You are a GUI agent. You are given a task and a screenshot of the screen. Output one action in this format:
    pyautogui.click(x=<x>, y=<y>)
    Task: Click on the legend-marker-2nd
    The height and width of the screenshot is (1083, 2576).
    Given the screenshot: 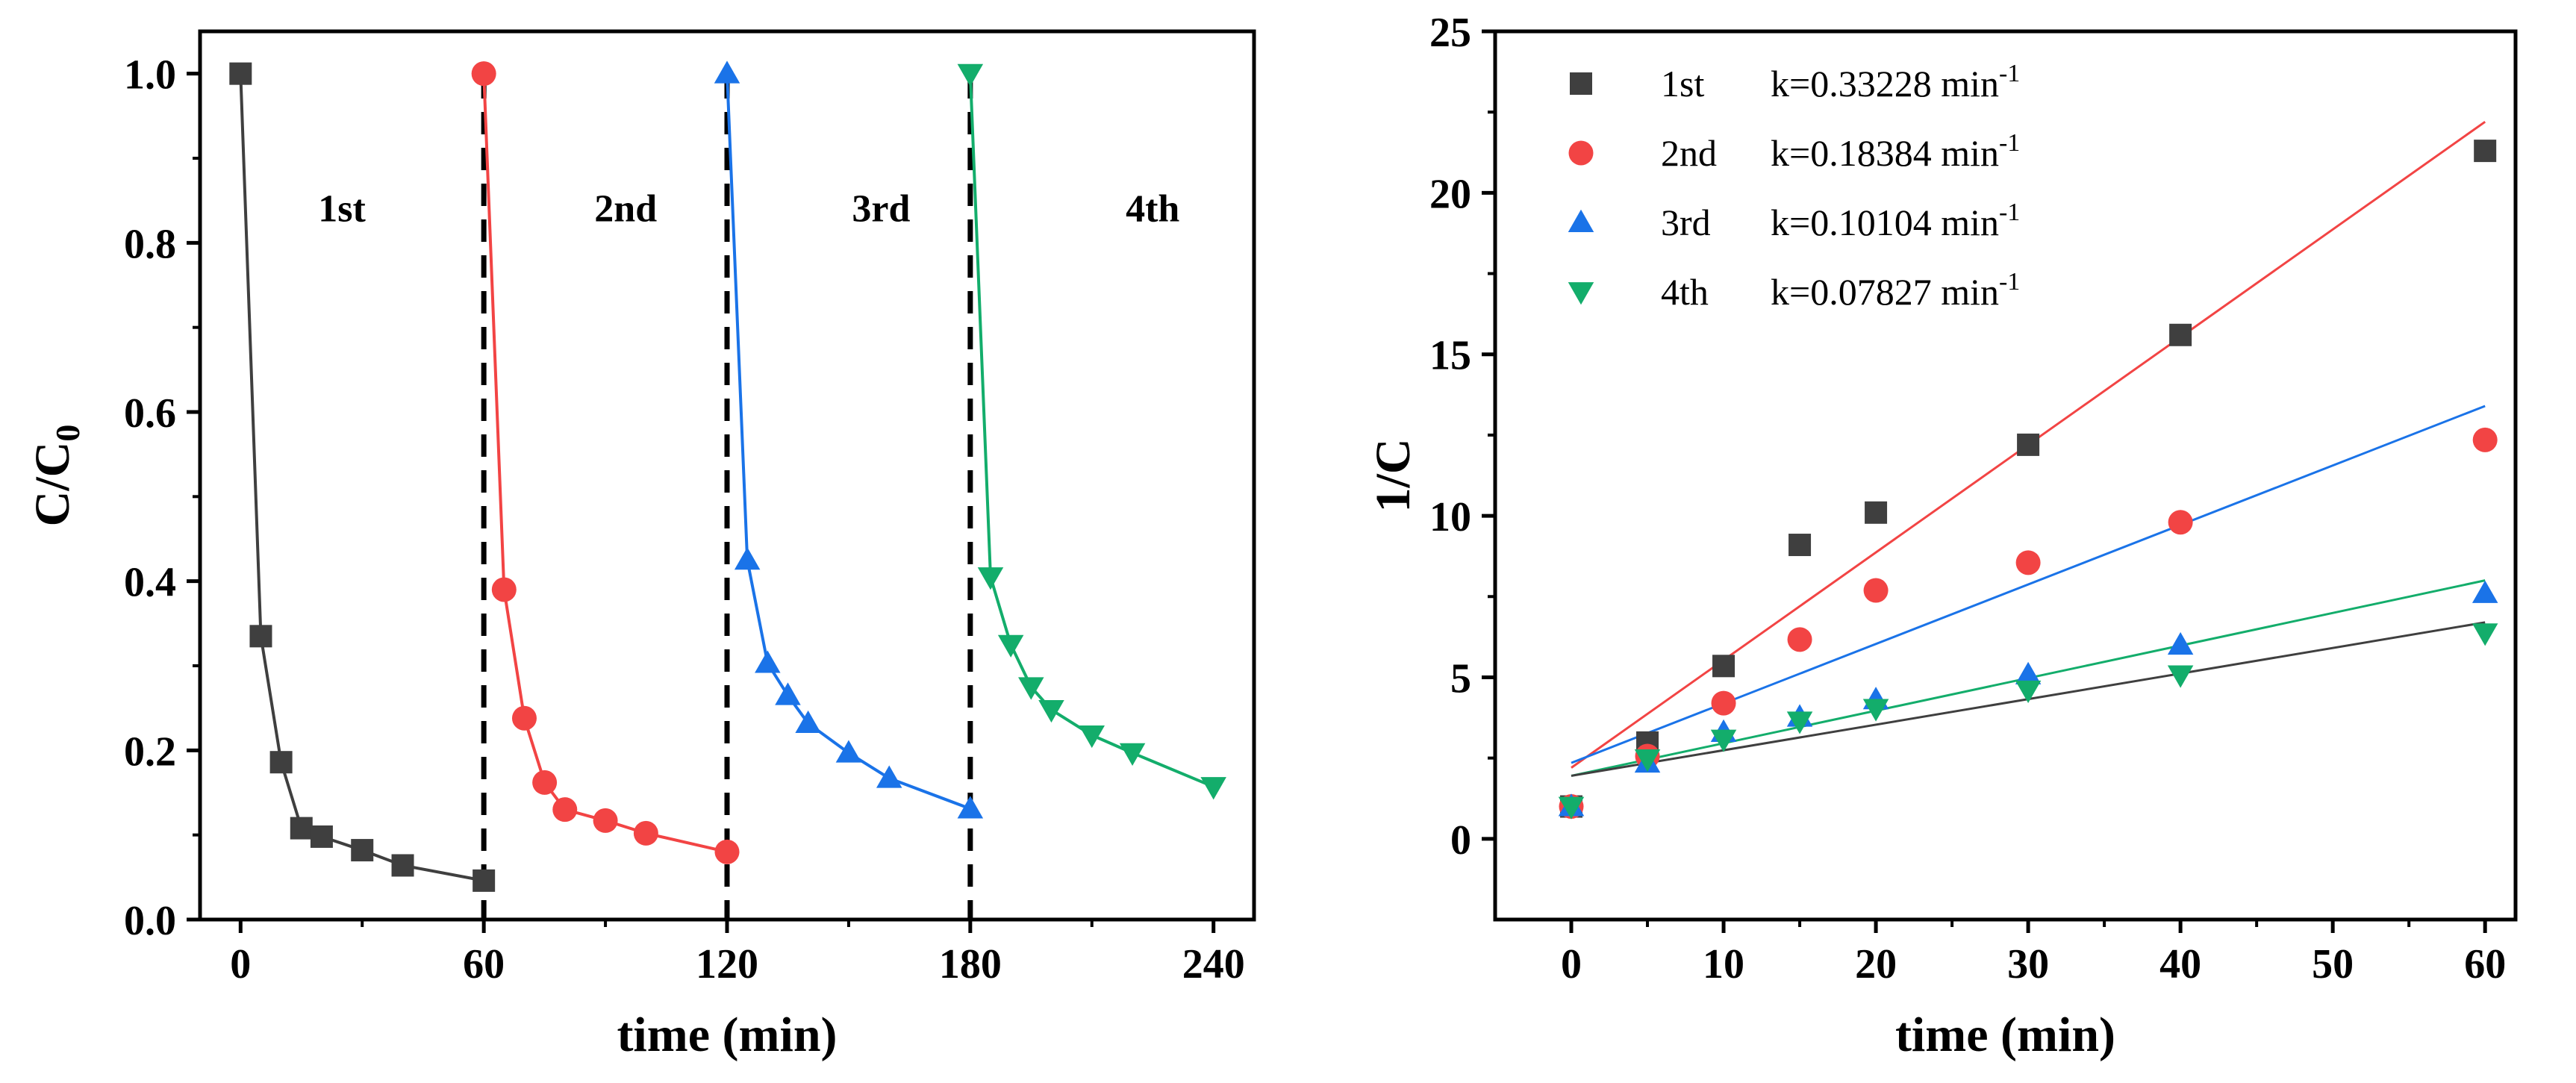 What is the action you would take?
    pyautogui.click(x=1581, y=153)
    